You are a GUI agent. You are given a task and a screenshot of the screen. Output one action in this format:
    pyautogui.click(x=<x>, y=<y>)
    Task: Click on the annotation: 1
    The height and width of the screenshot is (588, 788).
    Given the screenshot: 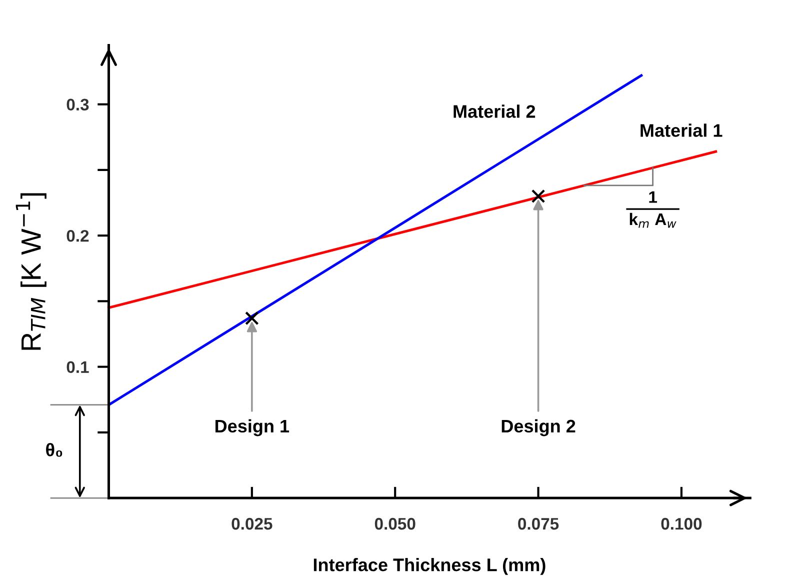 What is the action you would take?
    pyautogui.click(x=653, y=197)
    